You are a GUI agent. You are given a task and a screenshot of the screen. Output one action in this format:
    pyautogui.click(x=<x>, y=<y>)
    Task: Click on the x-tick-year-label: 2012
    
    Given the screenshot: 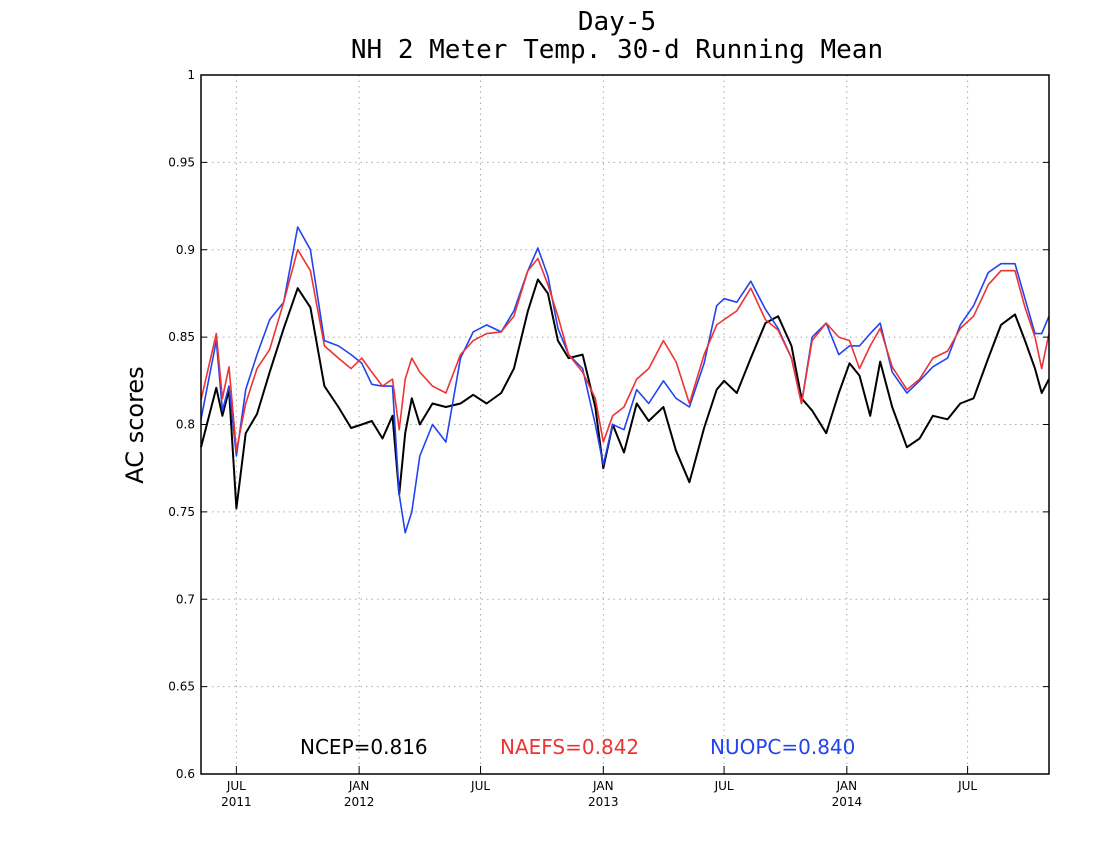 What is the action you would take?
    pyautogui.click(x=359, y=802)
    